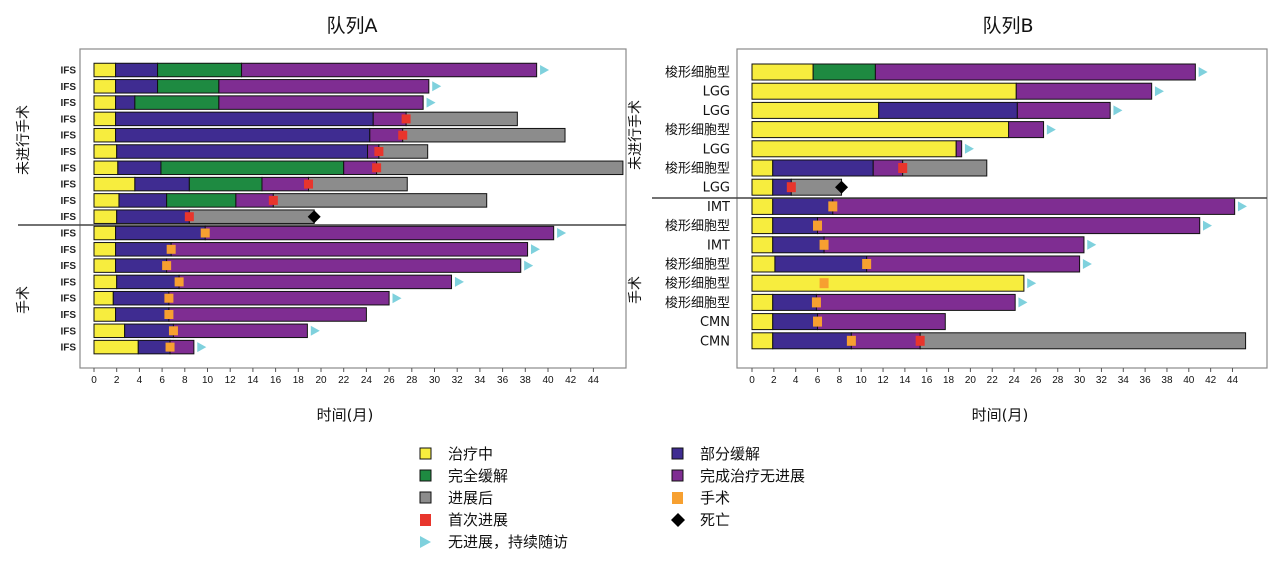  I want to click on legend-item-death: 死亡, so click(700, 520).